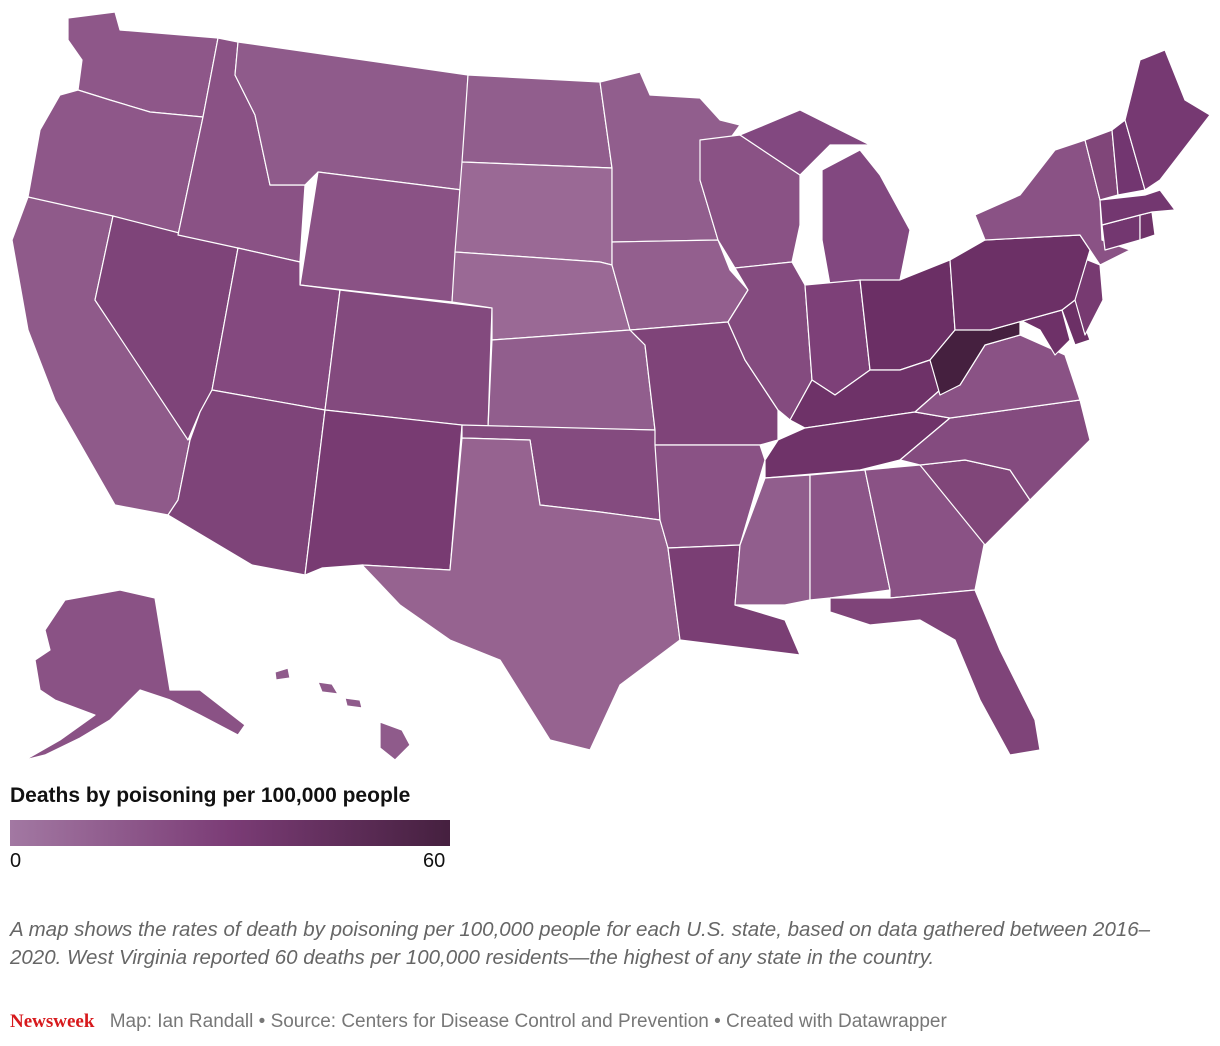  I want to click on state-minnesota, so click(670, 157).